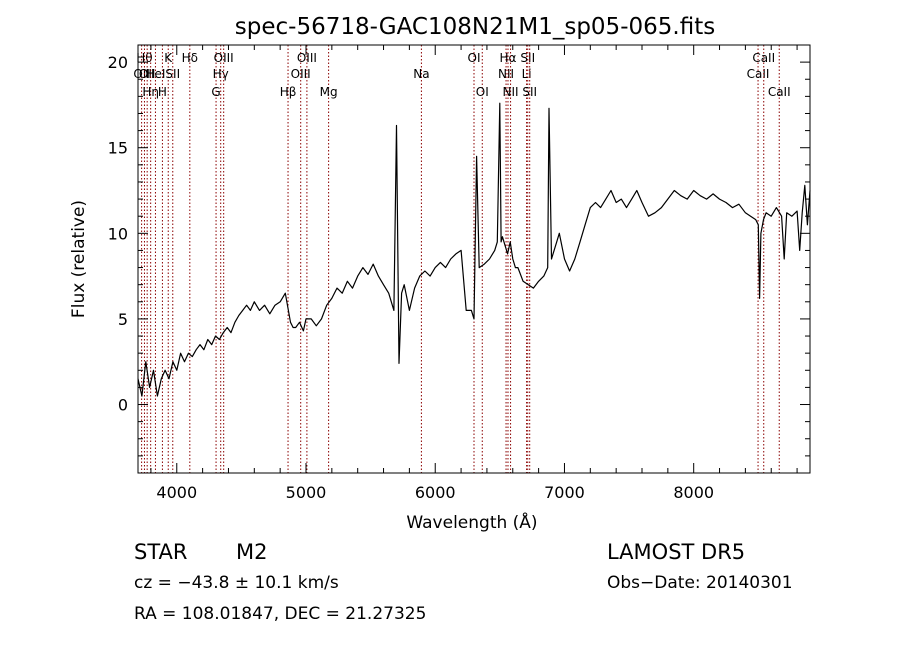 This screenshot has width=900, height=649. I want to click on observation-date: Obs−Date: 20140301, so click(700, 583).